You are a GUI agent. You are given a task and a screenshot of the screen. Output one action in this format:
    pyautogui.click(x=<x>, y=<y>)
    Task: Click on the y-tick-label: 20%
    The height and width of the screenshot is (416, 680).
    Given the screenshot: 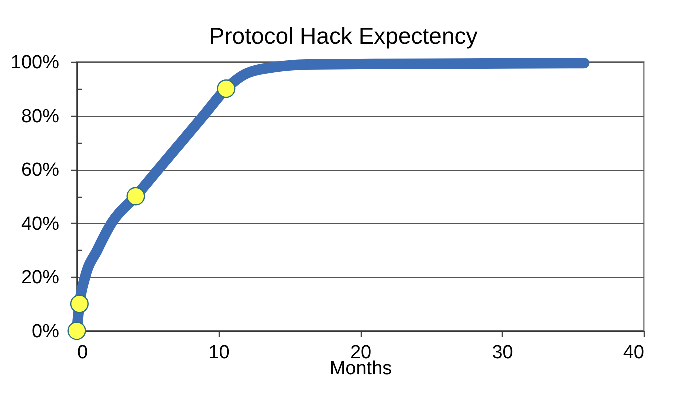 What is the action you would take?
    pyautogui.click(x=40, y=278)
    